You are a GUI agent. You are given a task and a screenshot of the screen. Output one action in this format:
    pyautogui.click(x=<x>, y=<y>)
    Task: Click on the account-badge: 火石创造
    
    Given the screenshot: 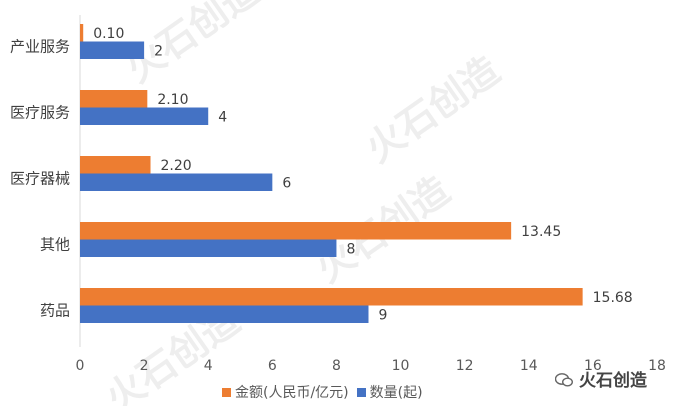 What is the action you would take?
    pyautogui.click(x=600, y=378)
    